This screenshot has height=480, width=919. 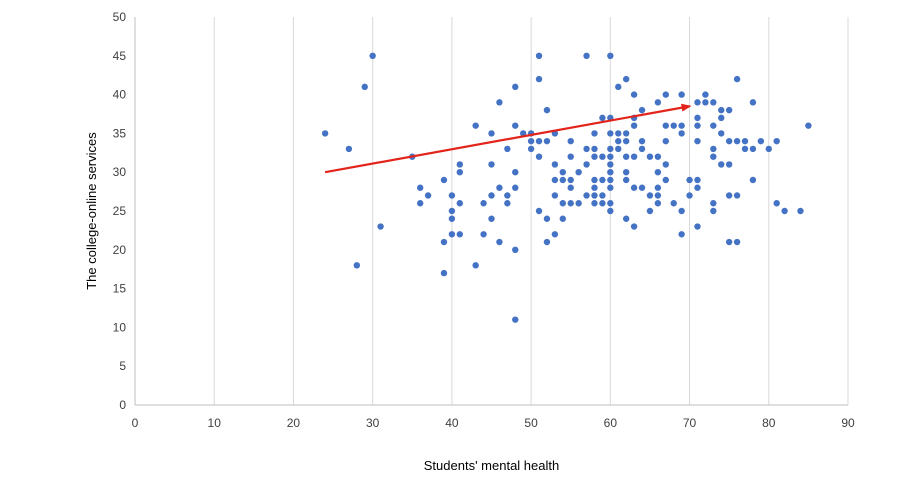 What do you see at coordinates (120, 95) in the screenshot?
I see `y-tick-label: 40` at bounding box center [120, 95].